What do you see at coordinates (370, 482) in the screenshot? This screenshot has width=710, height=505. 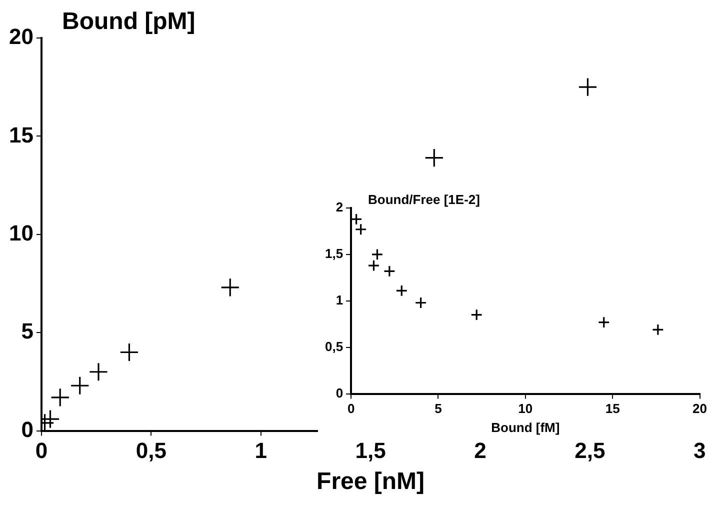 I see `x-axis-title: Free [nM]` at bounding box center [370, 482].